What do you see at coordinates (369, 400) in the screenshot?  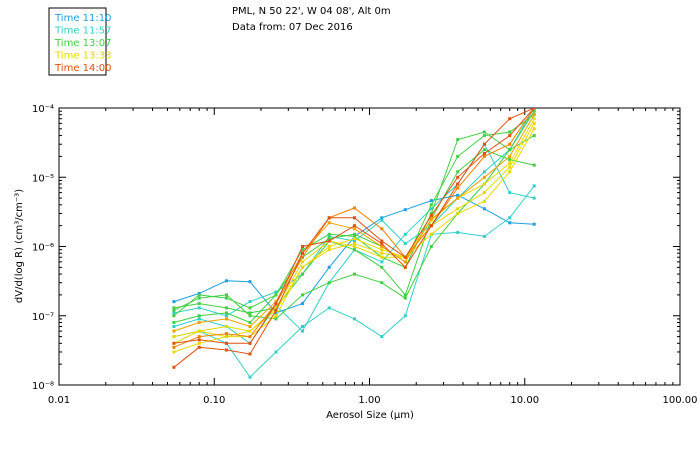 I see `x-tick-label: 1.00` at bounding box center [369, 400].